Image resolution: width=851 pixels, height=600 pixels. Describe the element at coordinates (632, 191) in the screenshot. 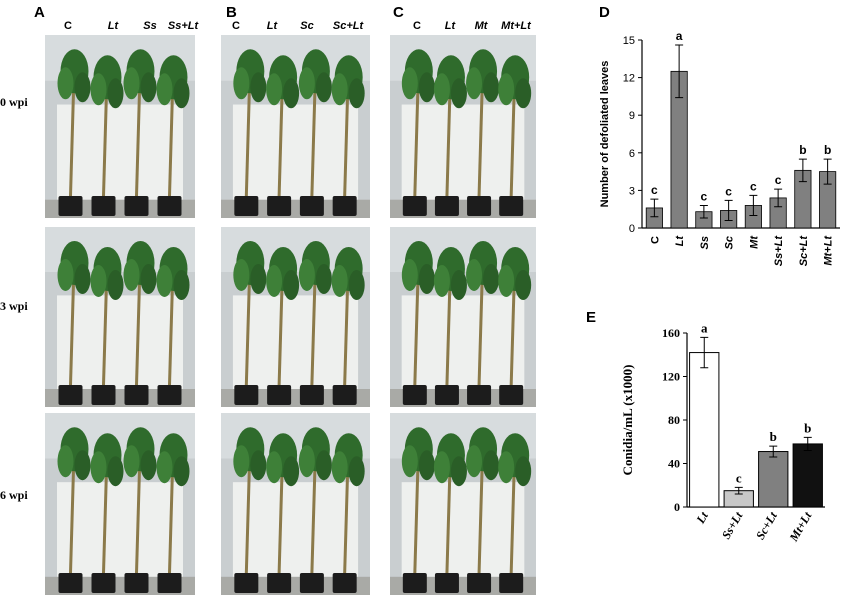

I see `chart-d-y-tick-label: 3` at that location.